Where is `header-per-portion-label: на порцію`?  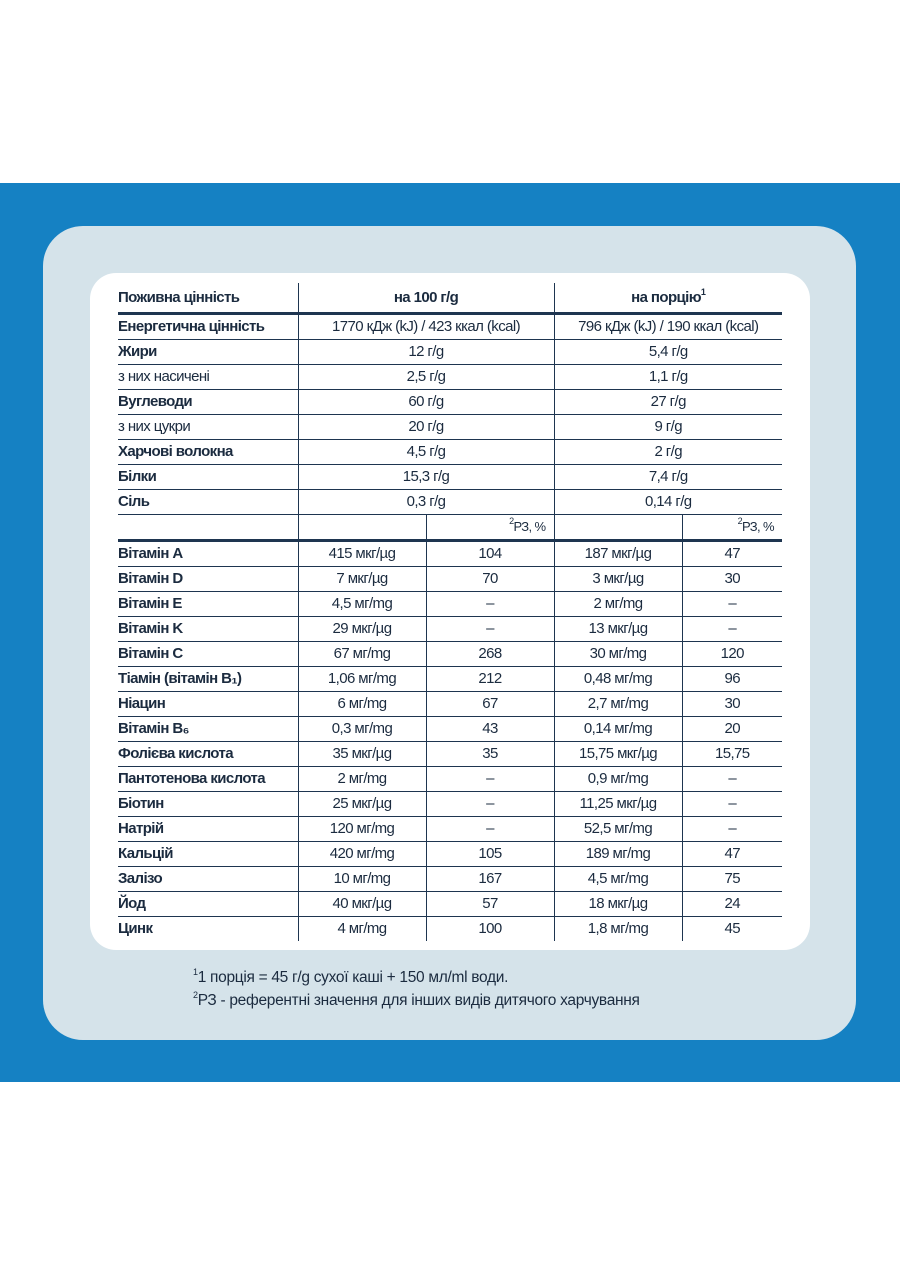
header-per-portion-label: на порцію is located at coordinates (666, 297).